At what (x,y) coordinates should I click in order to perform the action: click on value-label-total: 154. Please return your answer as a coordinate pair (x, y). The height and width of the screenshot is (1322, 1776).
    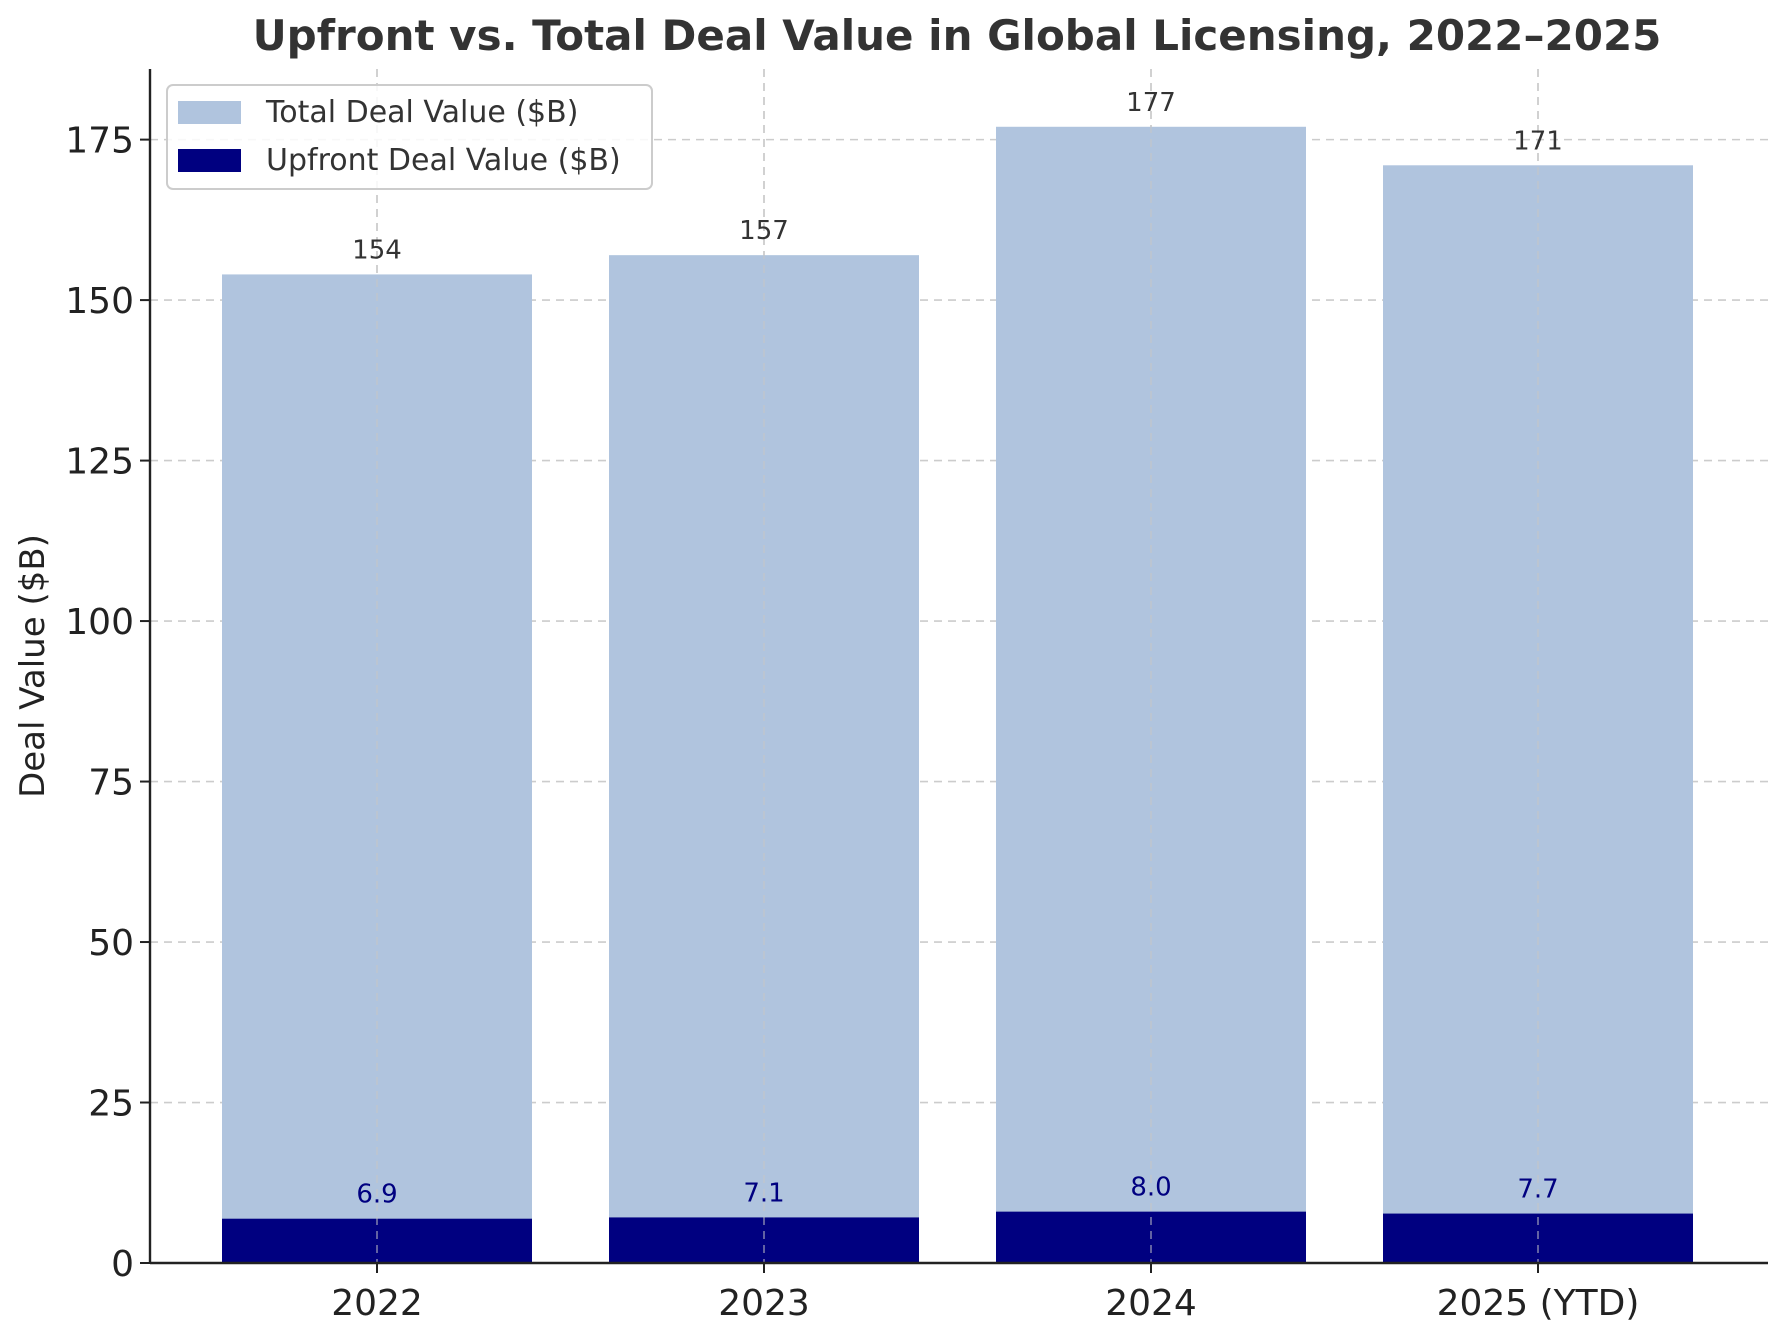
    Looking at the image, I should click on (377, 250).